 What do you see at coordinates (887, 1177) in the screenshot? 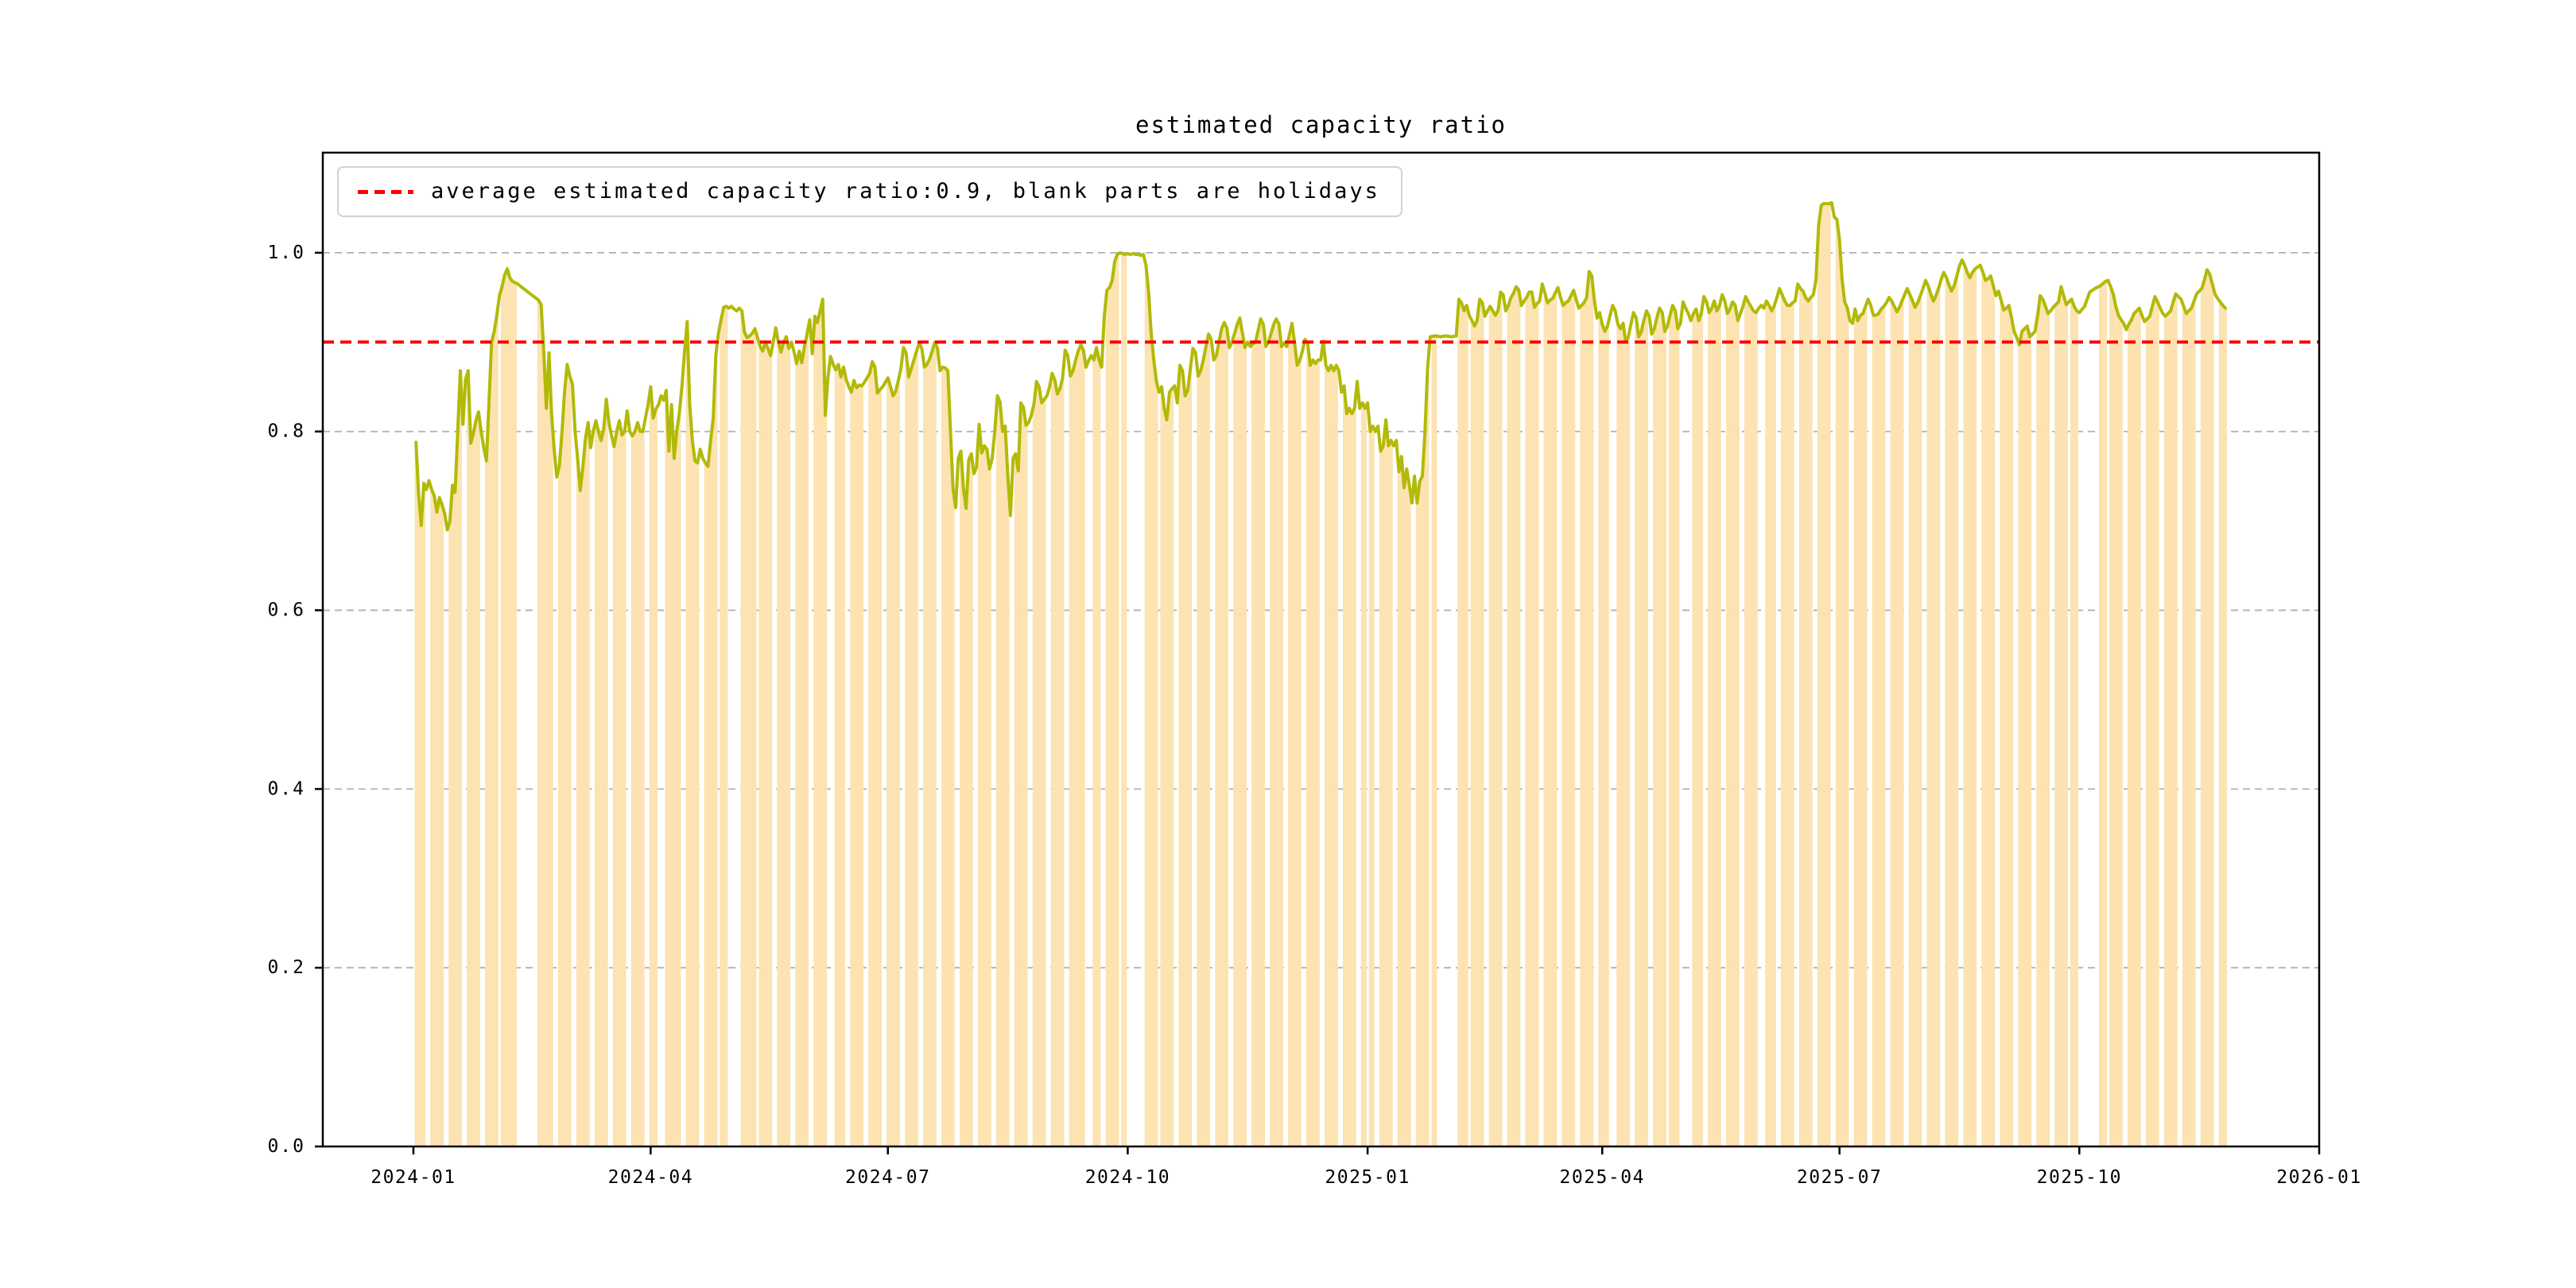
I see `svg-text: 2024-07` at bounding box center [887, 1177].